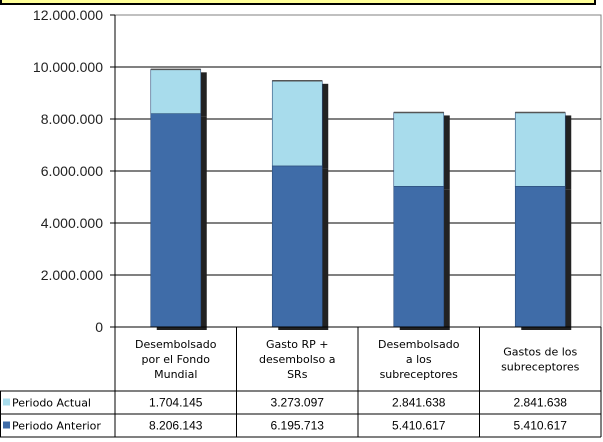 This screenshot has height=442, width=603. Describe the element at coordinates (540, 352) in the screenshot. I see `category-label: Gastos de los` at that location.